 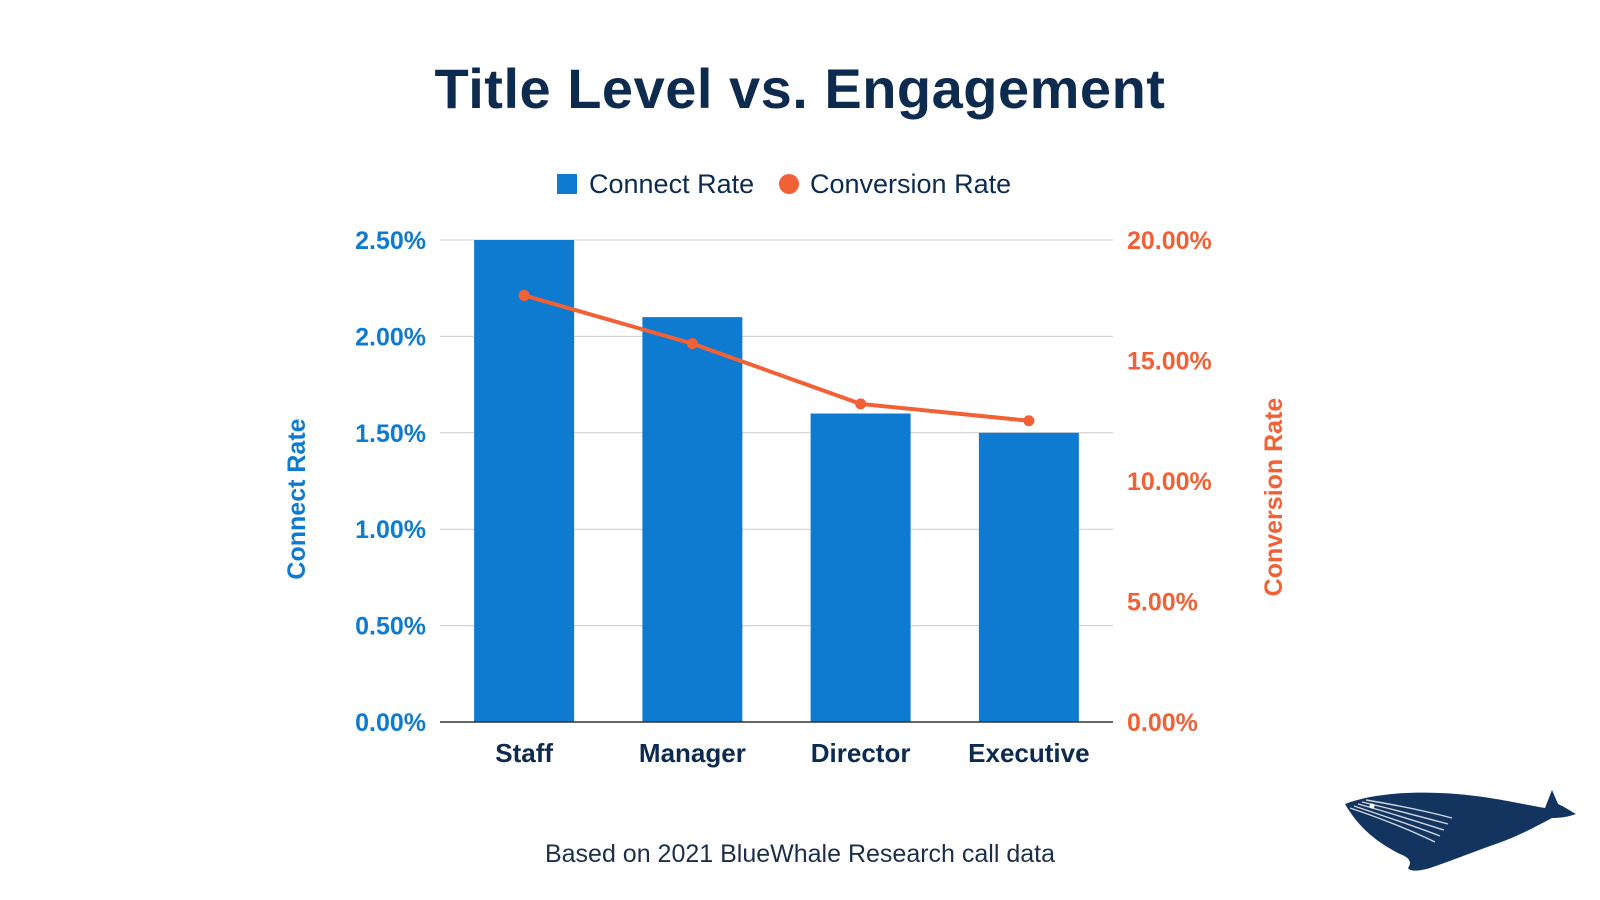 What do you see at coordinates (692, 753) in the screenshot?
I see `category-label: Manager` at bounding box center [692, 753].